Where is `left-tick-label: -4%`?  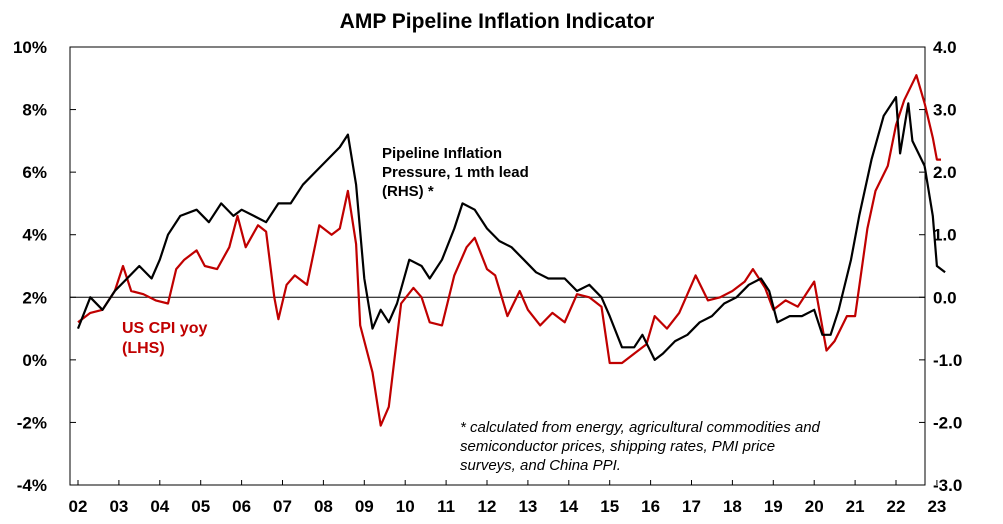 left-tick-label: -4% is located at coordinates (32, 485).